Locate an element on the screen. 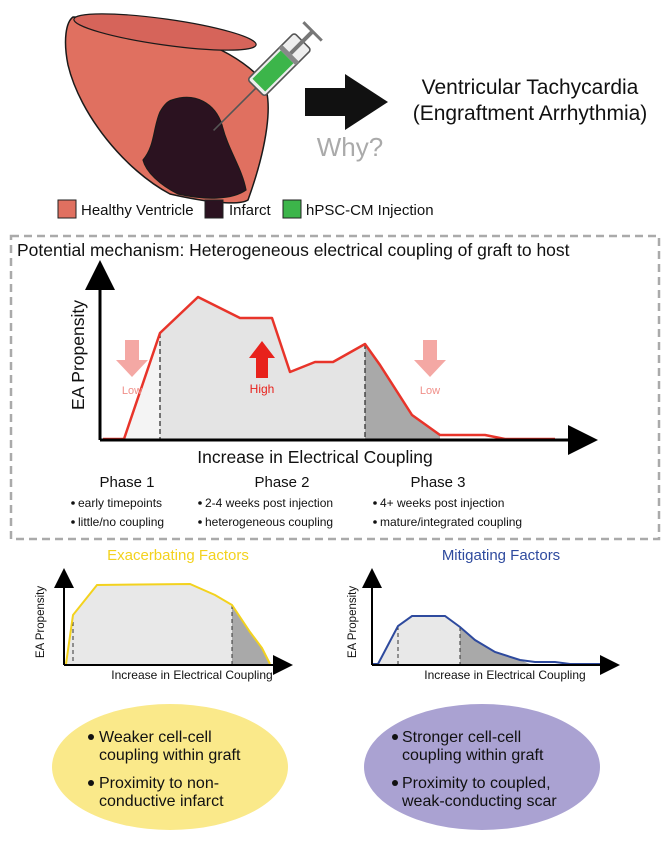 This screenshot has width=669, height=850. mitigating-y-label: EA Propensity is located at coordinates (353, 622).